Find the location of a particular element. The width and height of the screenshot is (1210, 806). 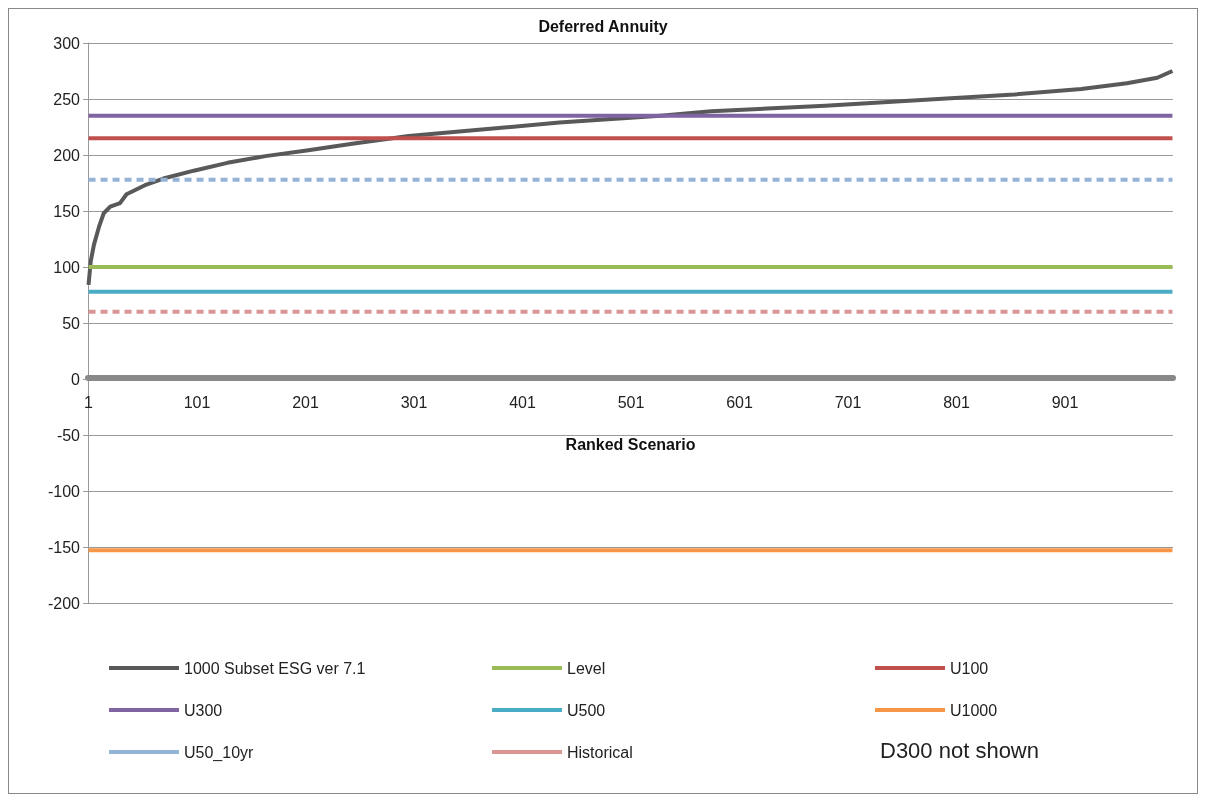

x-axis-title: Ranked Scenario is located at coordinates (630, 444).